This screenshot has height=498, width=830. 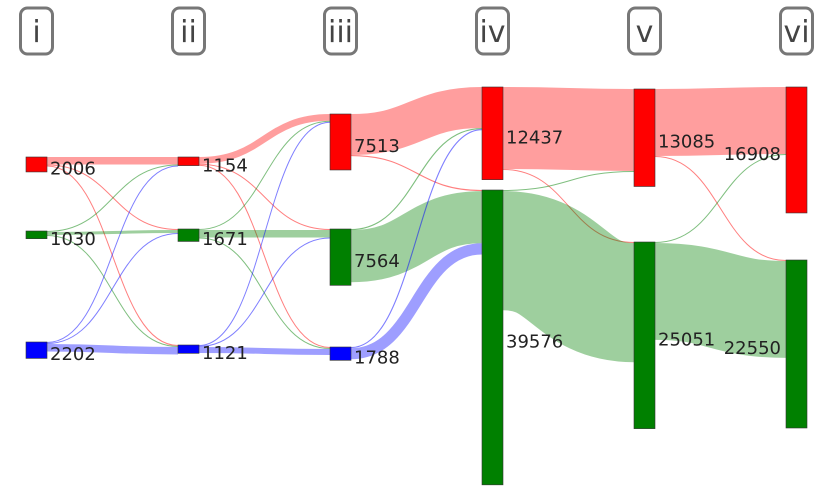 I want to click on node-label: 12437, so click(x=534, y=137).